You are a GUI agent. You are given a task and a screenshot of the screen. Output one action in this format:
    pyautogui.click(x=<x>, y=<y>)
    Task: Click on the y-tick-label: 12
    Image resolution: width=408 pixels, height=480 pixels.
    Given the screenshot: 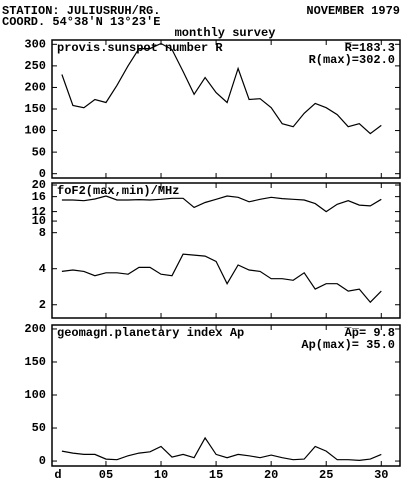 What is the action you would take?
    pyautogui.click(x=39, y=212)
    